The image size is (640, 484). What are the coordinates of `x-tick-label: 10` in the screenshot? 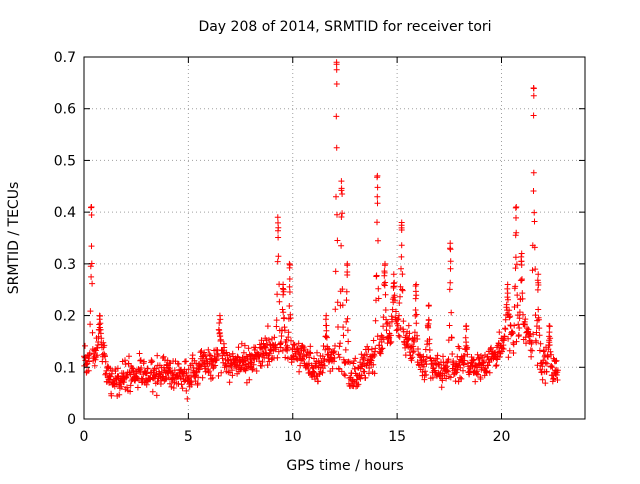 It's located at (293, 437).